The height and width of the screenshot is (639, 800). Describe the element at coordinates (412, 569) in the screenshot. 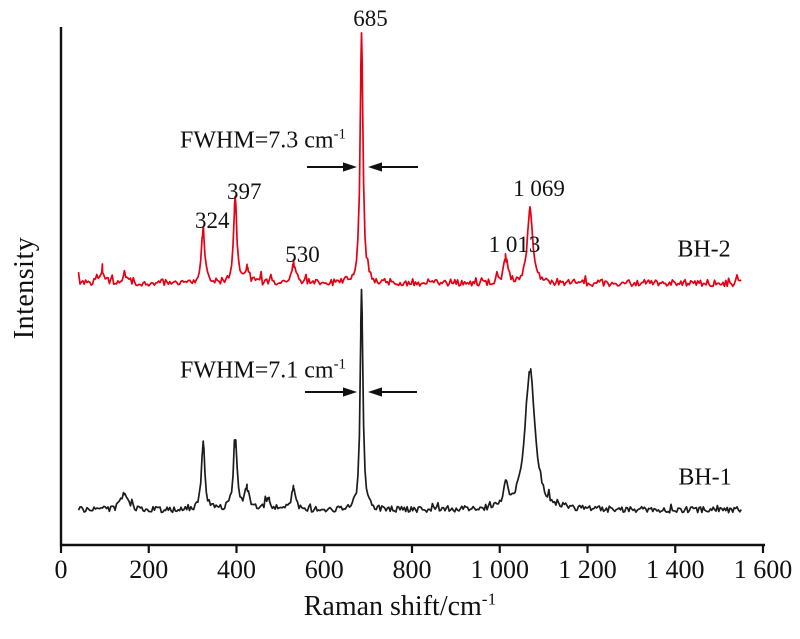

I see `x-tick-label: 800` at that location.